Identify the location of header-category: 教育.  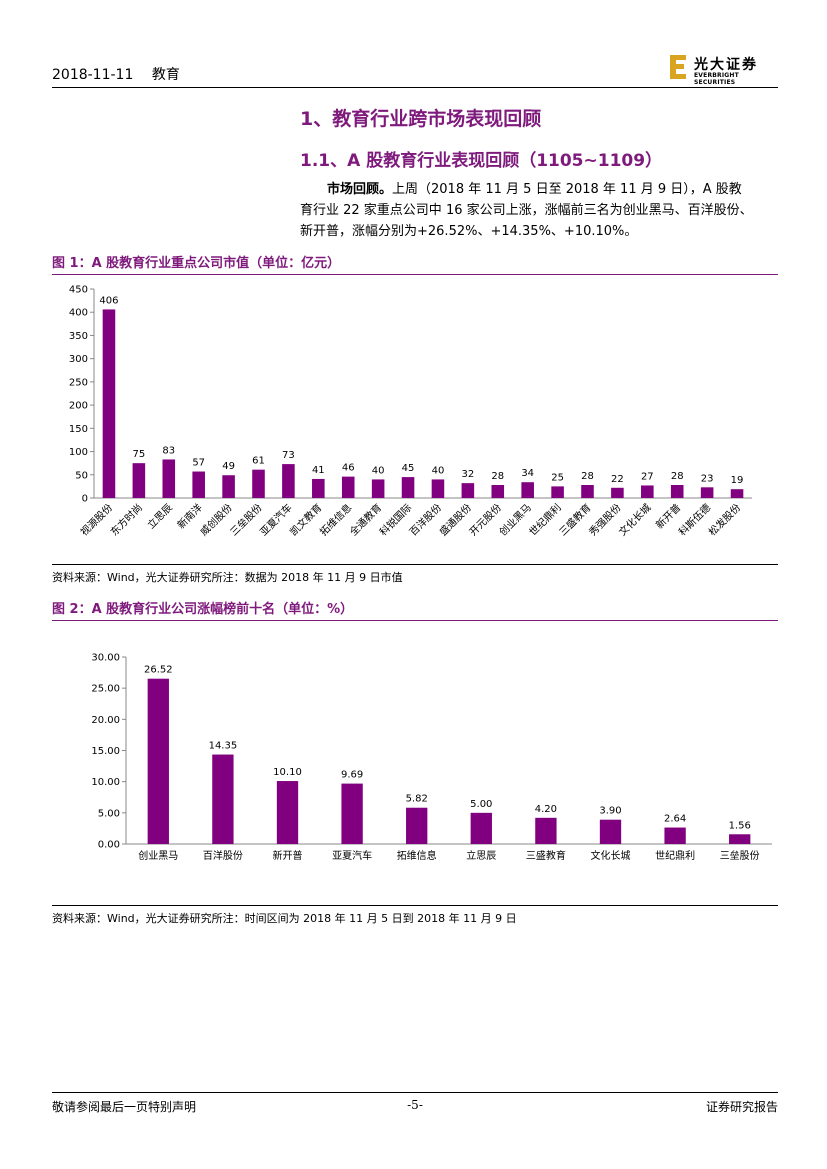
(165, 75).